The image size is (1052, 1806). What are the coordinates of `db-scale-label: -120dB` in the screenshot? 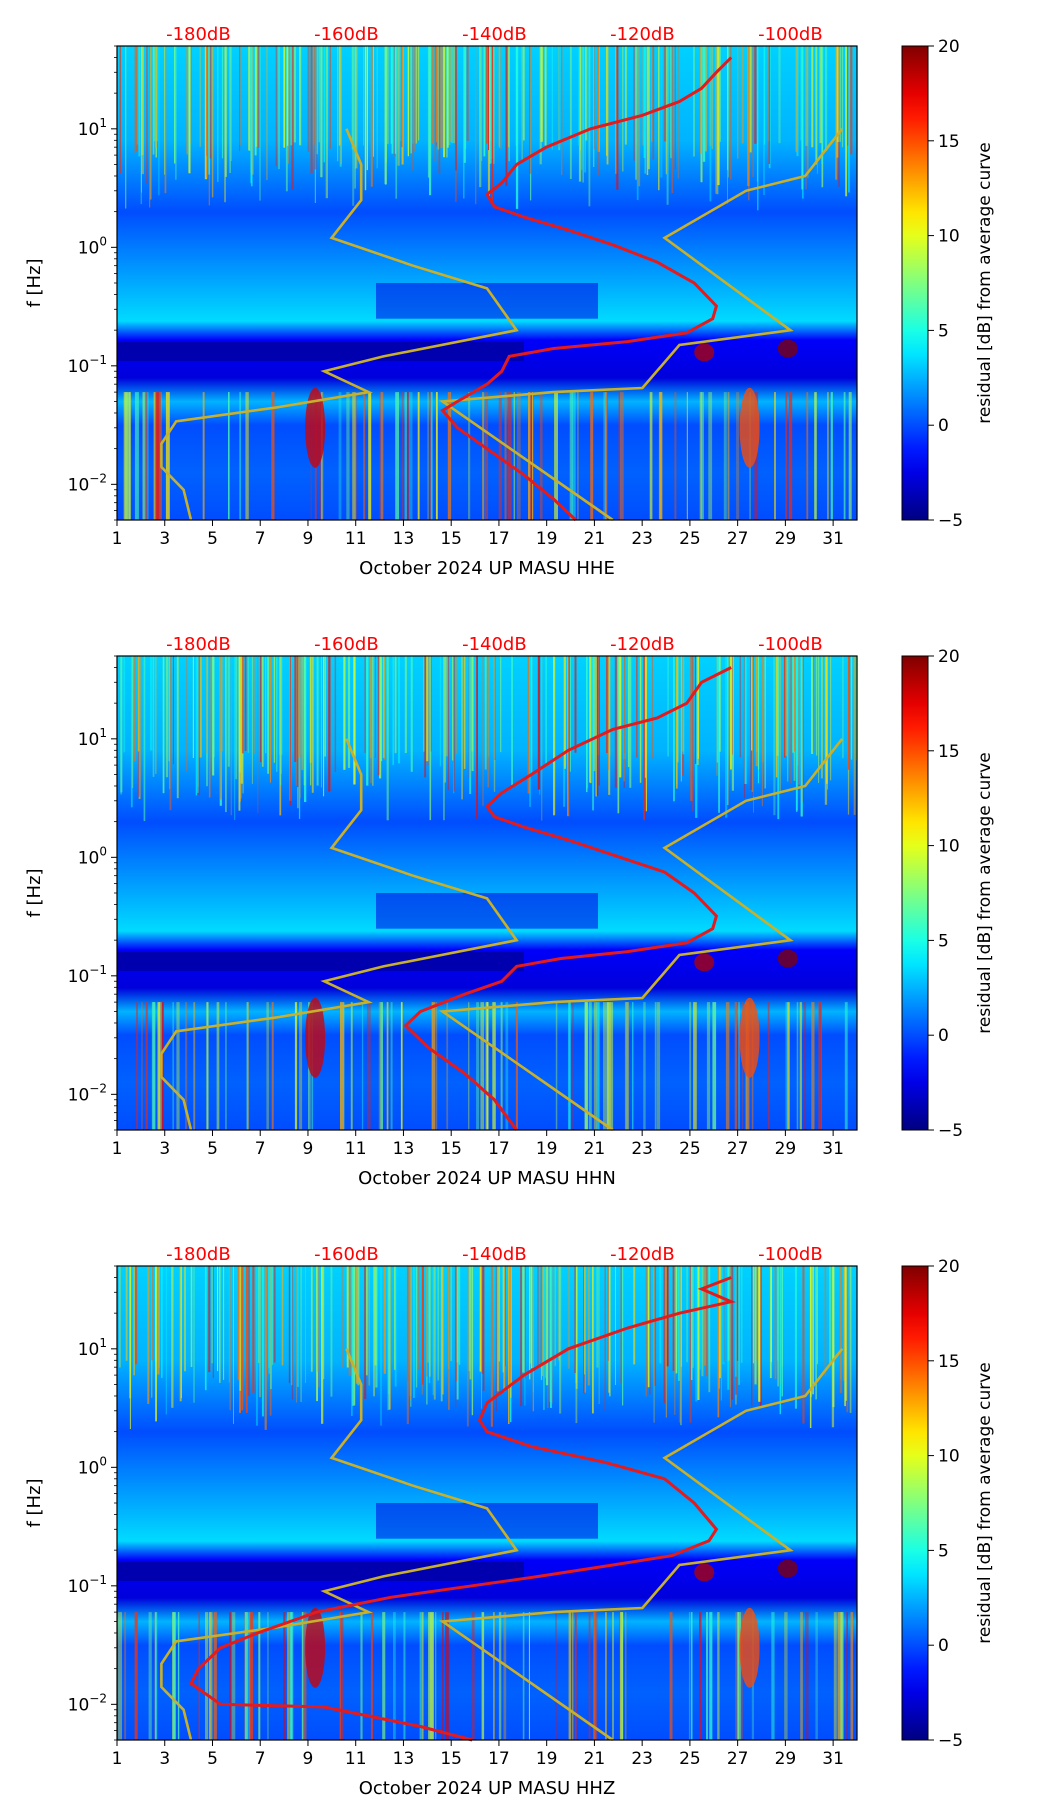 It's located at (642, 34).